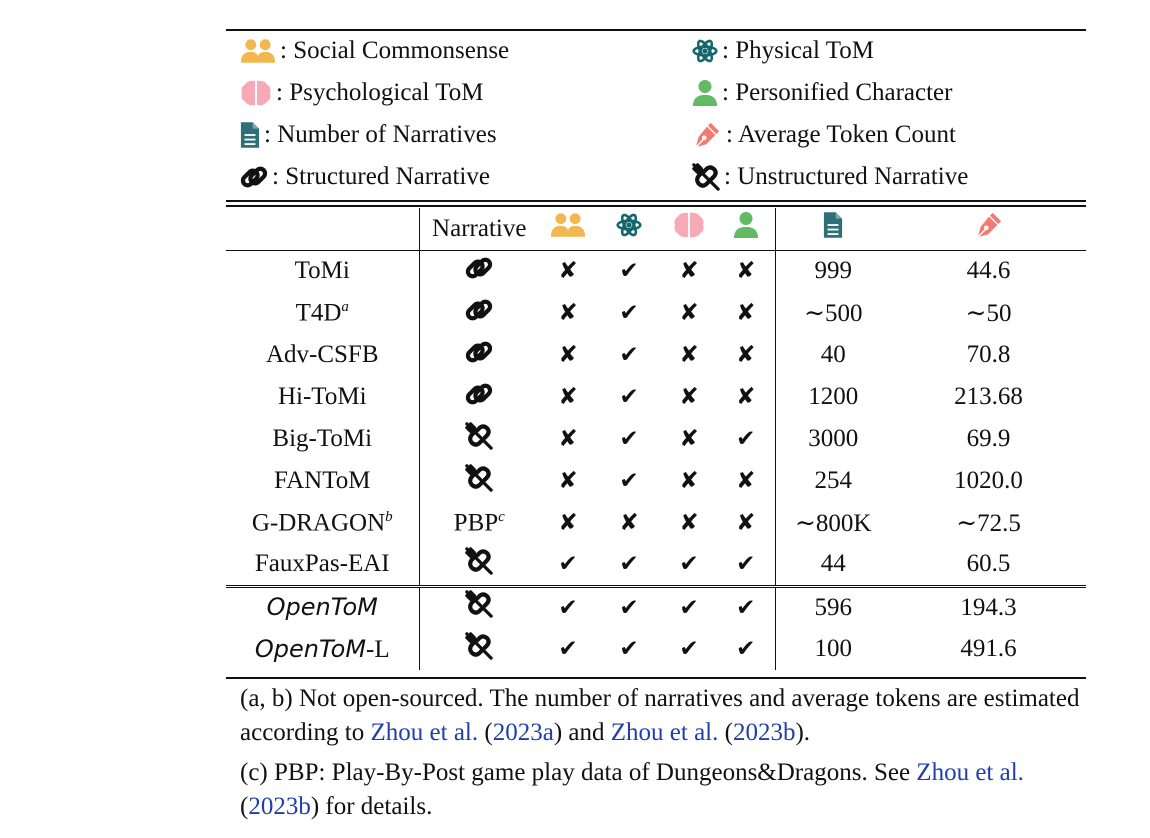 The height and width of the screenshot is (838, 1150). Describe the element at coordinates (381, 176) in the screenshot. I see `legend-structured-label: : Structured Narrative` at that location.